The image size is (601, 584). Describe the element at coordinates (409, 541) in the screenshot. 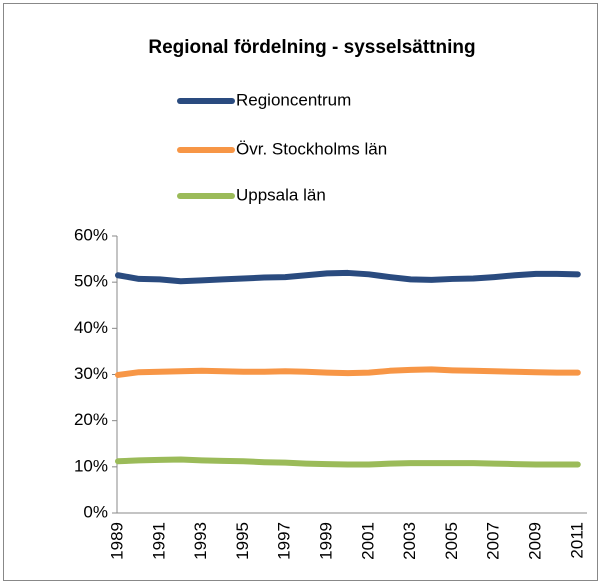

I see `x-tick-label: 2003` at that location.